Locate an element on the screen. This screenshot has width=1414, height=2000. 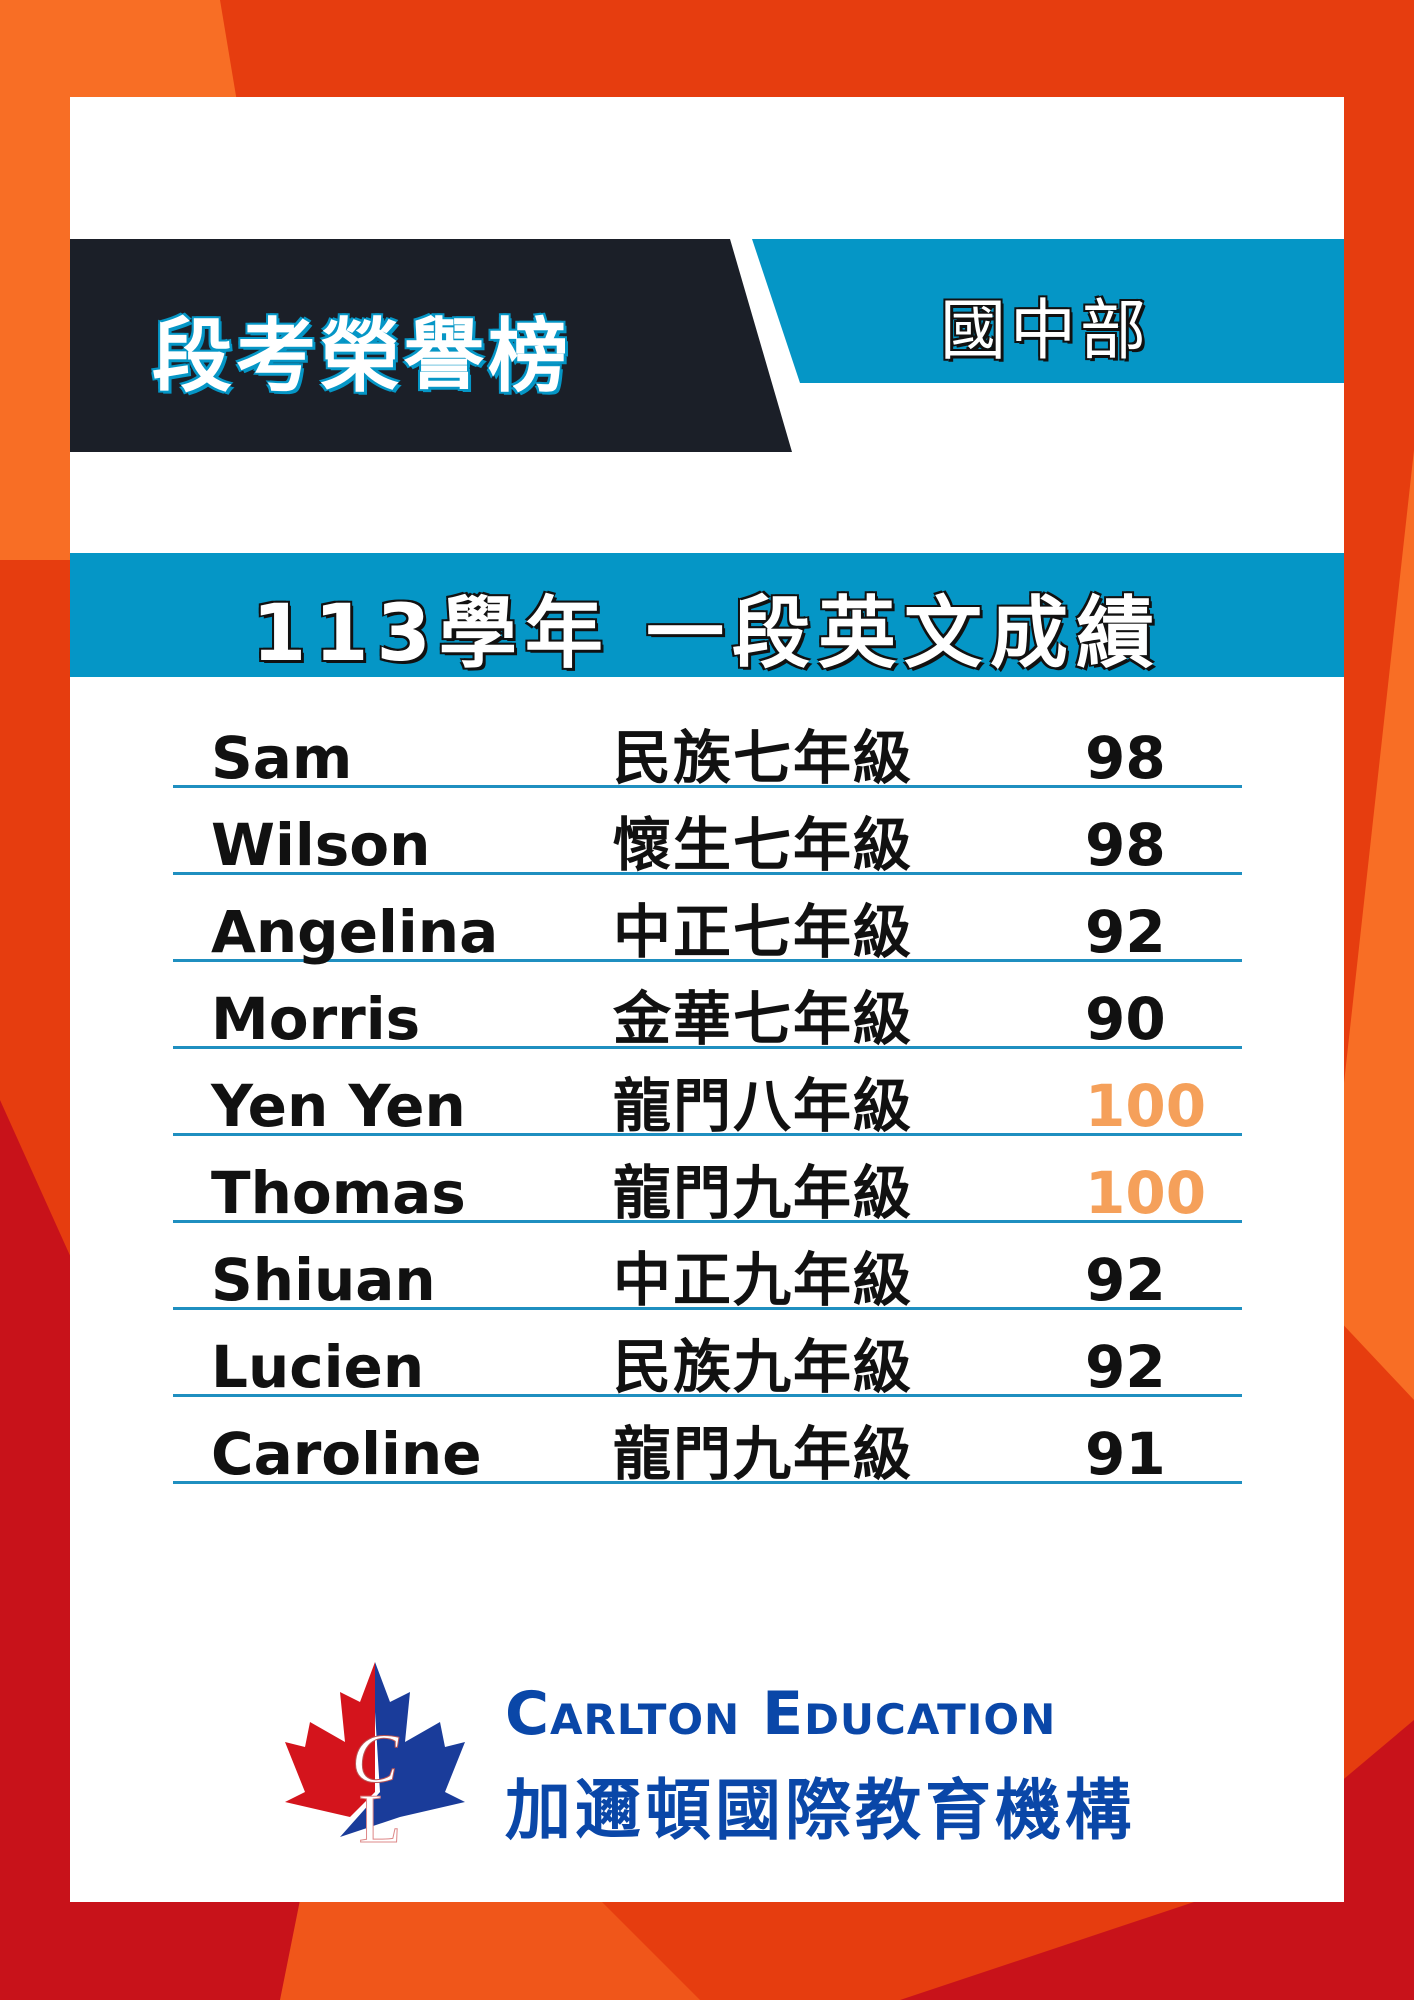
department-tab is located at coordinates (1048, 311).